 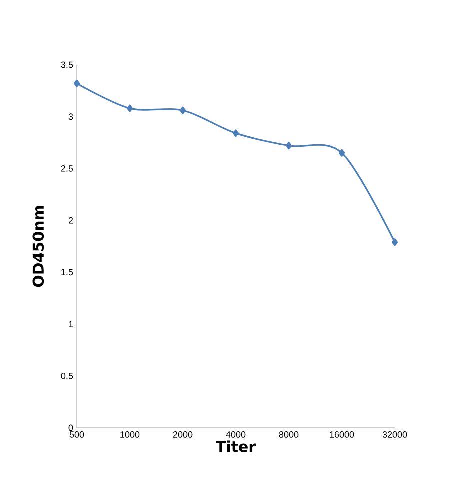 What do you see at coordinates (342, 435) in the screenshot?
I see `x-tick-label: 16000` at bounding box center [342, 435].